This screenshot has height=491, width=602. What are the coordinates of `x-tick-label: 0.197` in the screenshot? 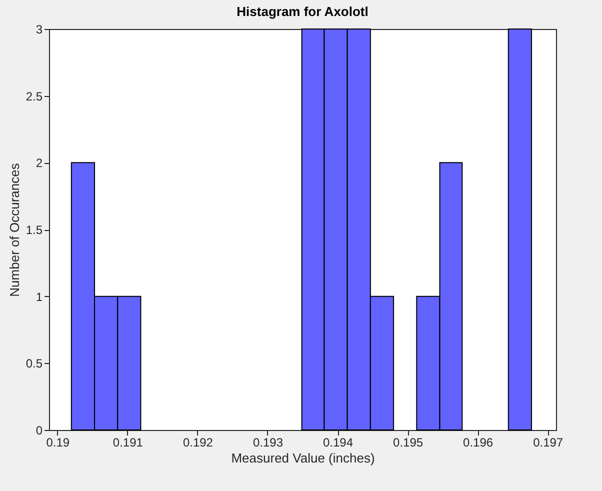 It's located at (548, 443).